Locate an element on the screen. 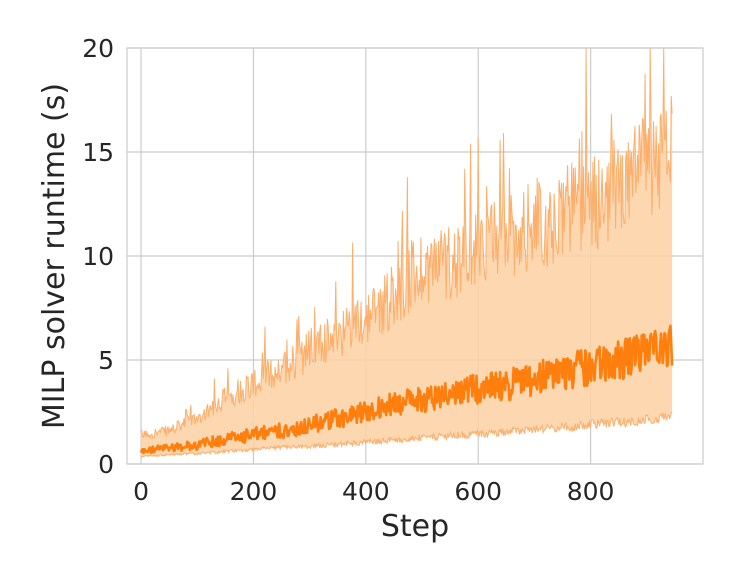 This screenshot has height=581, width=747. y-axis-label: MILP solver runtime (s) is located at coordinates (54, 256).